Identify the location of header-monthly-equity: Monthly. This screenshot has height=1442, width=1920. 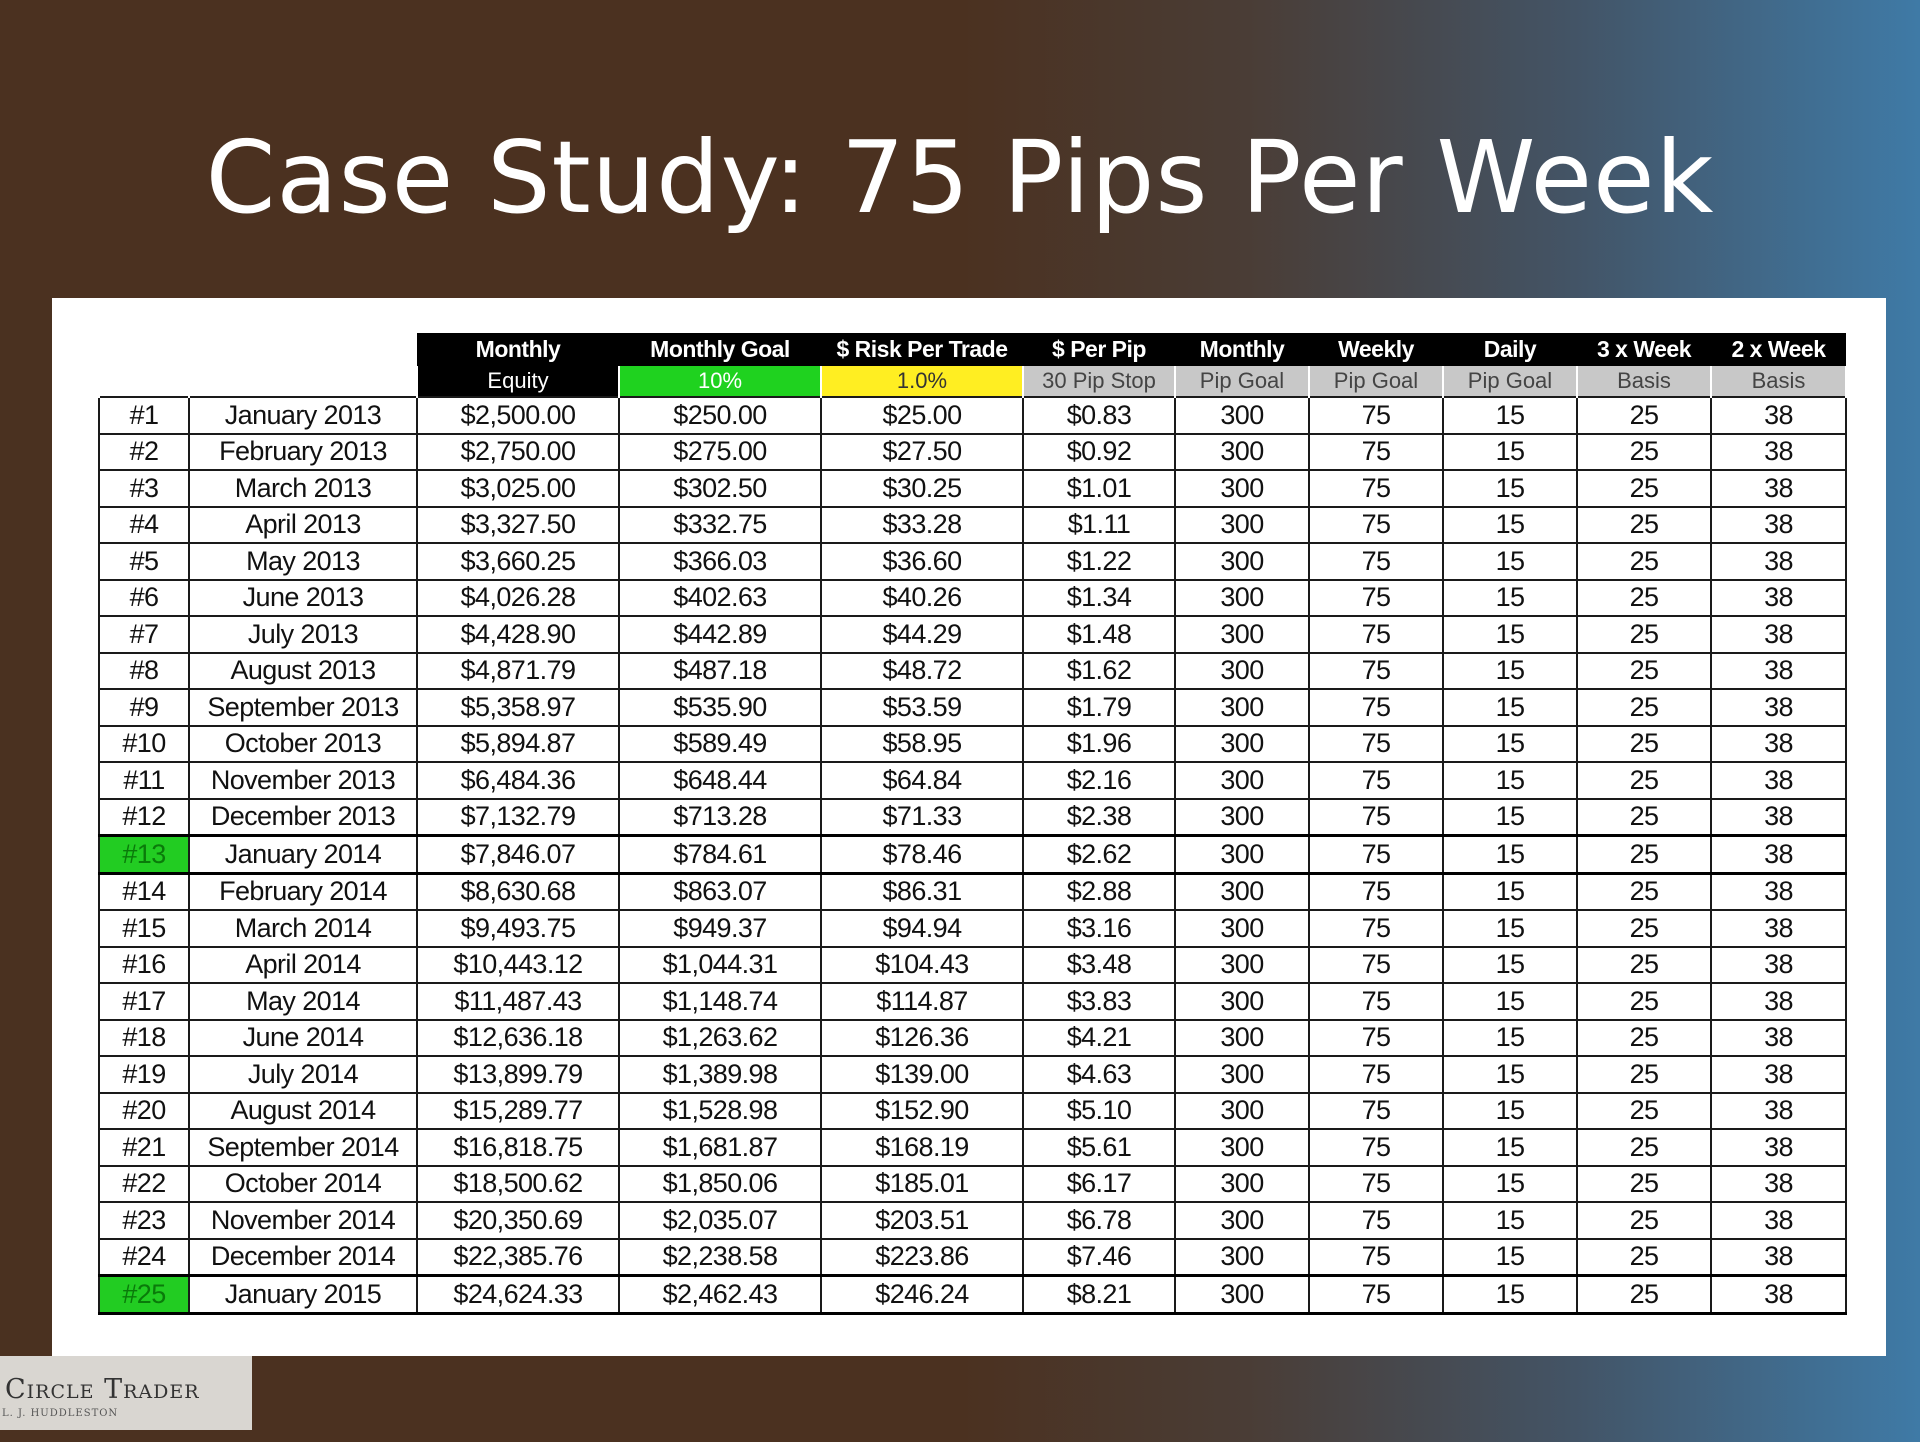
(518, 349).